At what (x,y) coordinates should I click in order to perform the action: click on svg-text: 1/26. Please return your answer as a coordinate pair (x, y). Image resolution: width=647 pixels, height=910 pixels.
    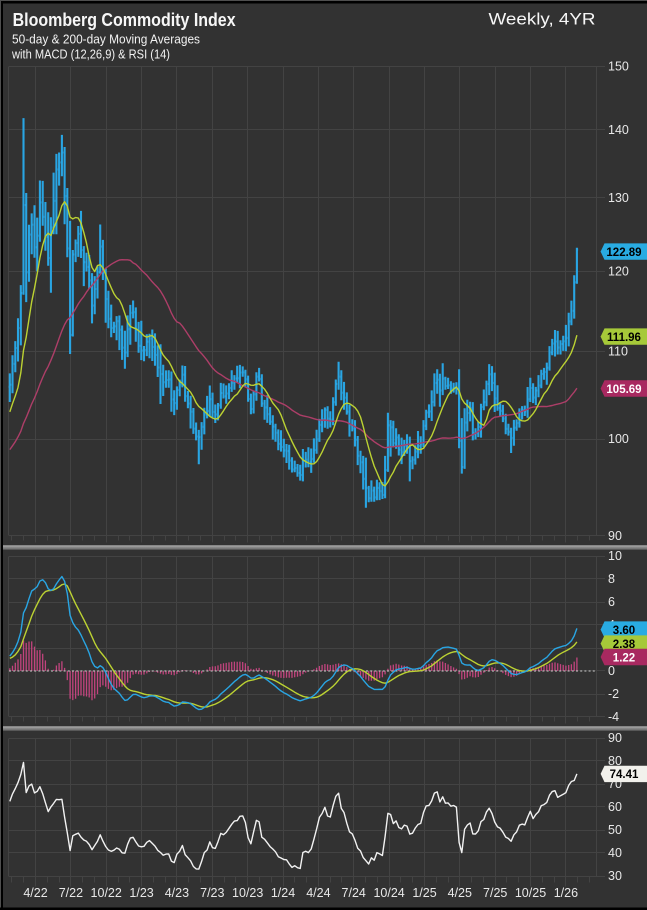
    Looking at the image, I should click on (566, 893).